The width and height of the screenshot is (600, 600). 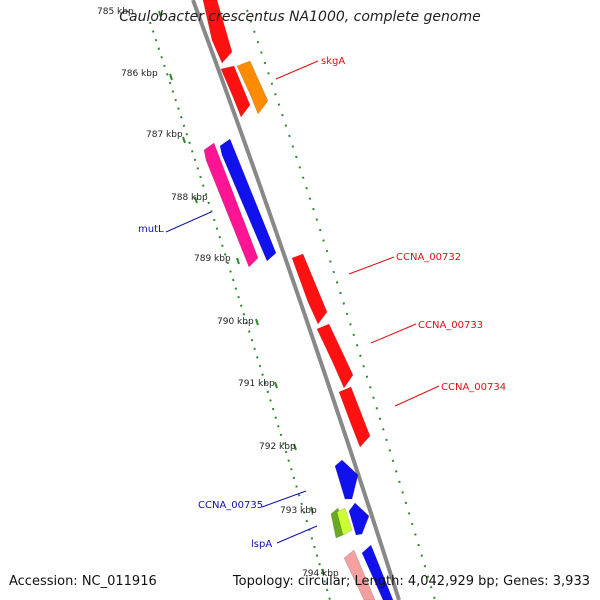 I want to click on gene-label: skgA, so click(x=333, y=61).